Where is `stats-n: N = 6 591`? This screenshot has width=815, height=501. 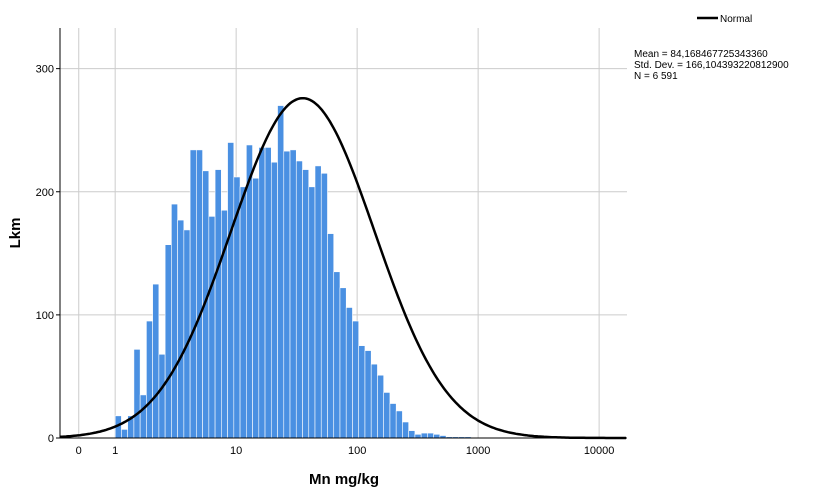
stats-n: N = 6 591 is located at coordinates (656, 76).